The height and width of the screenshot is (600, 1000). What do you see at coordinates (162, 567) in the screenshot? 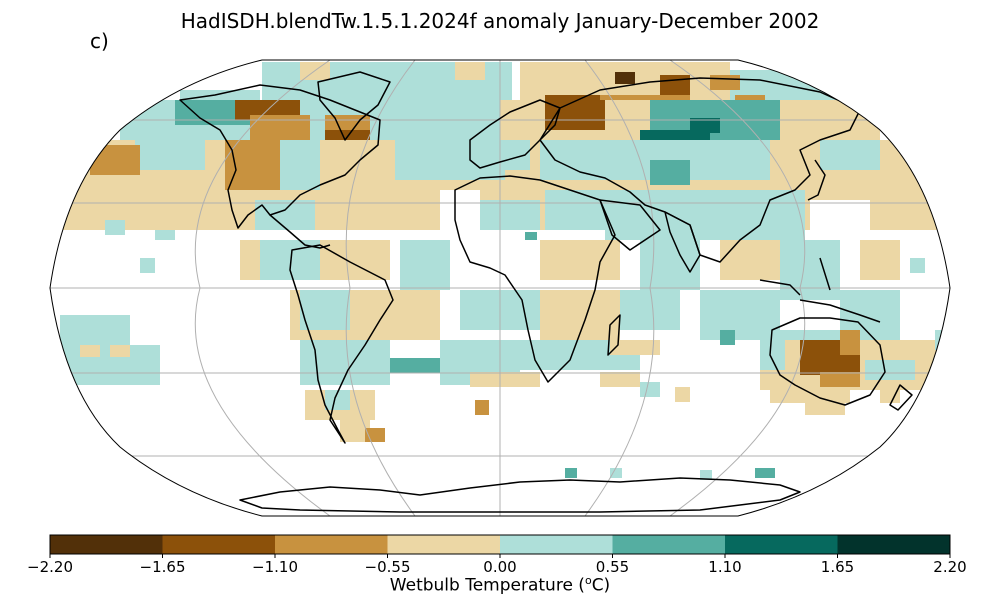
I see `colorbar-tick-label: −1.65` at bounding box center [162, 567].